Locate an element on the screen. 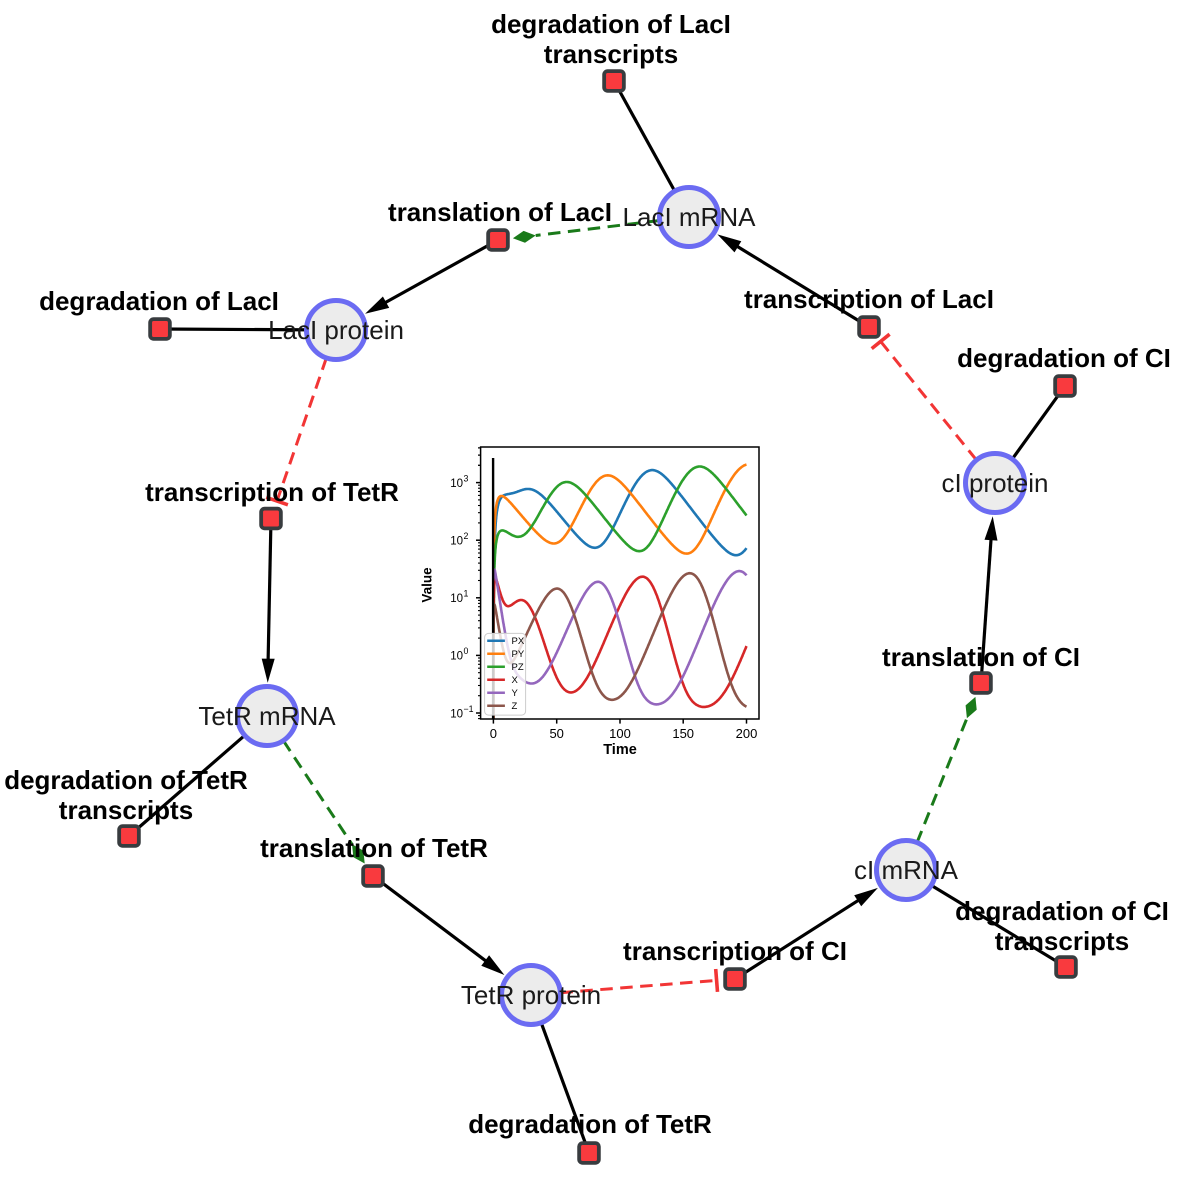 This screenshot has width=1189, height=1200. svg-text: Value is located at coordinates (427, 585).